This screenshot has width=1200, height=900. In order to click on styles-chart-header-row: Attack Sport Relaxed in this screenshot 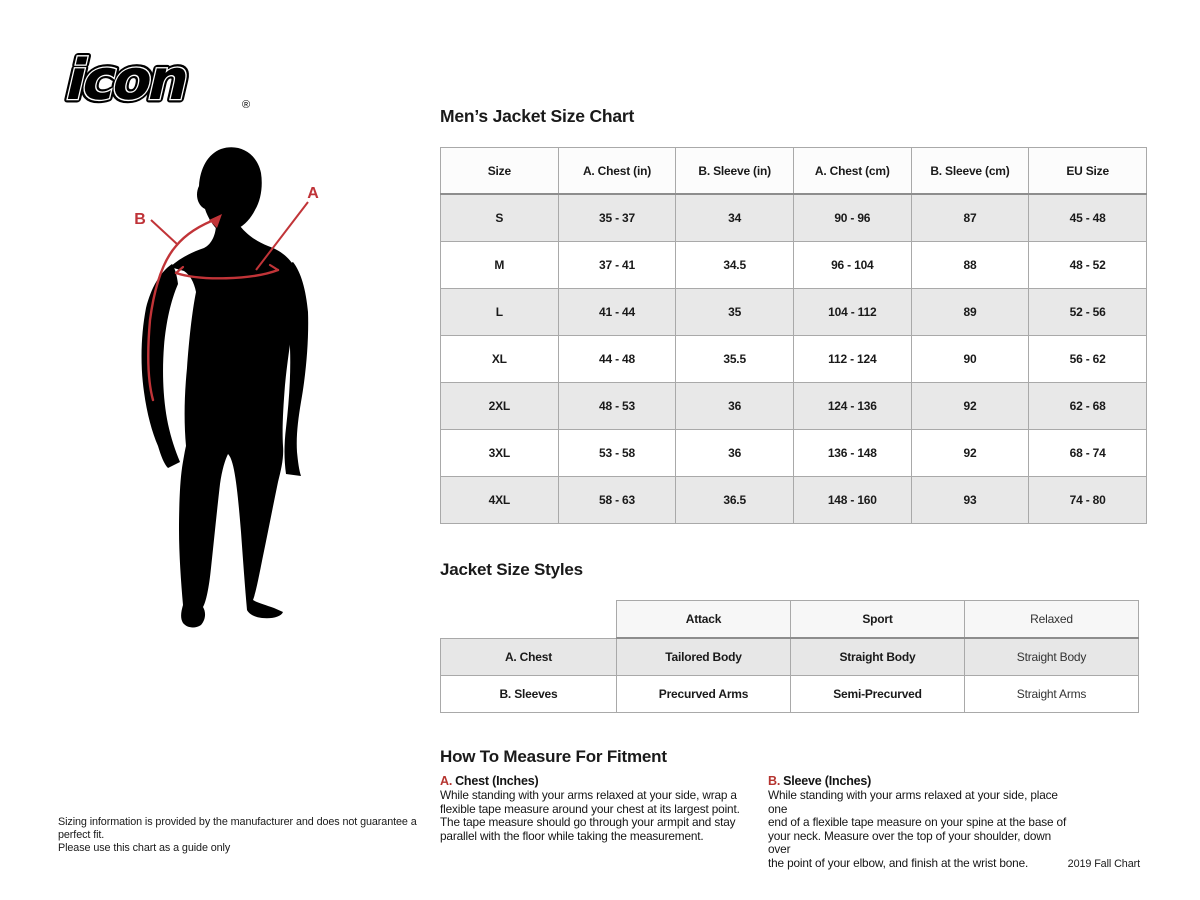, I will do `click(790, 619)`.